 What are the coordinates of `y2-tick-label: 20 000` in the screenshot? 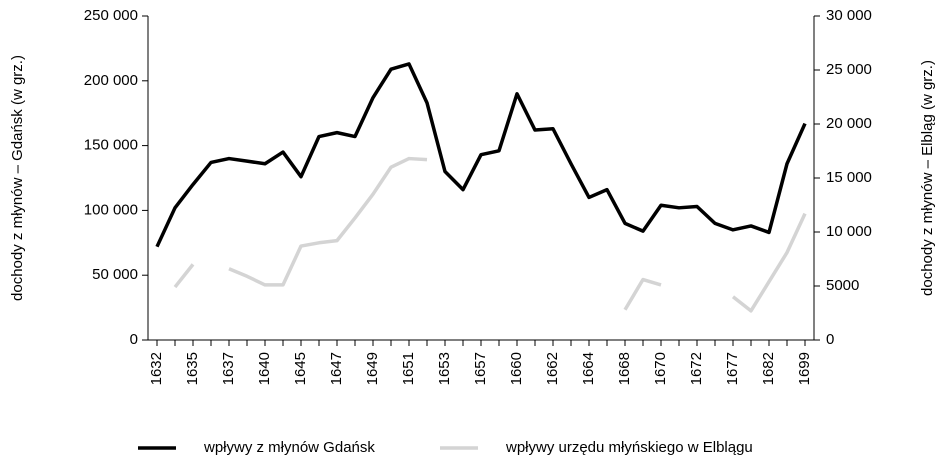 It's located at (849, 123).